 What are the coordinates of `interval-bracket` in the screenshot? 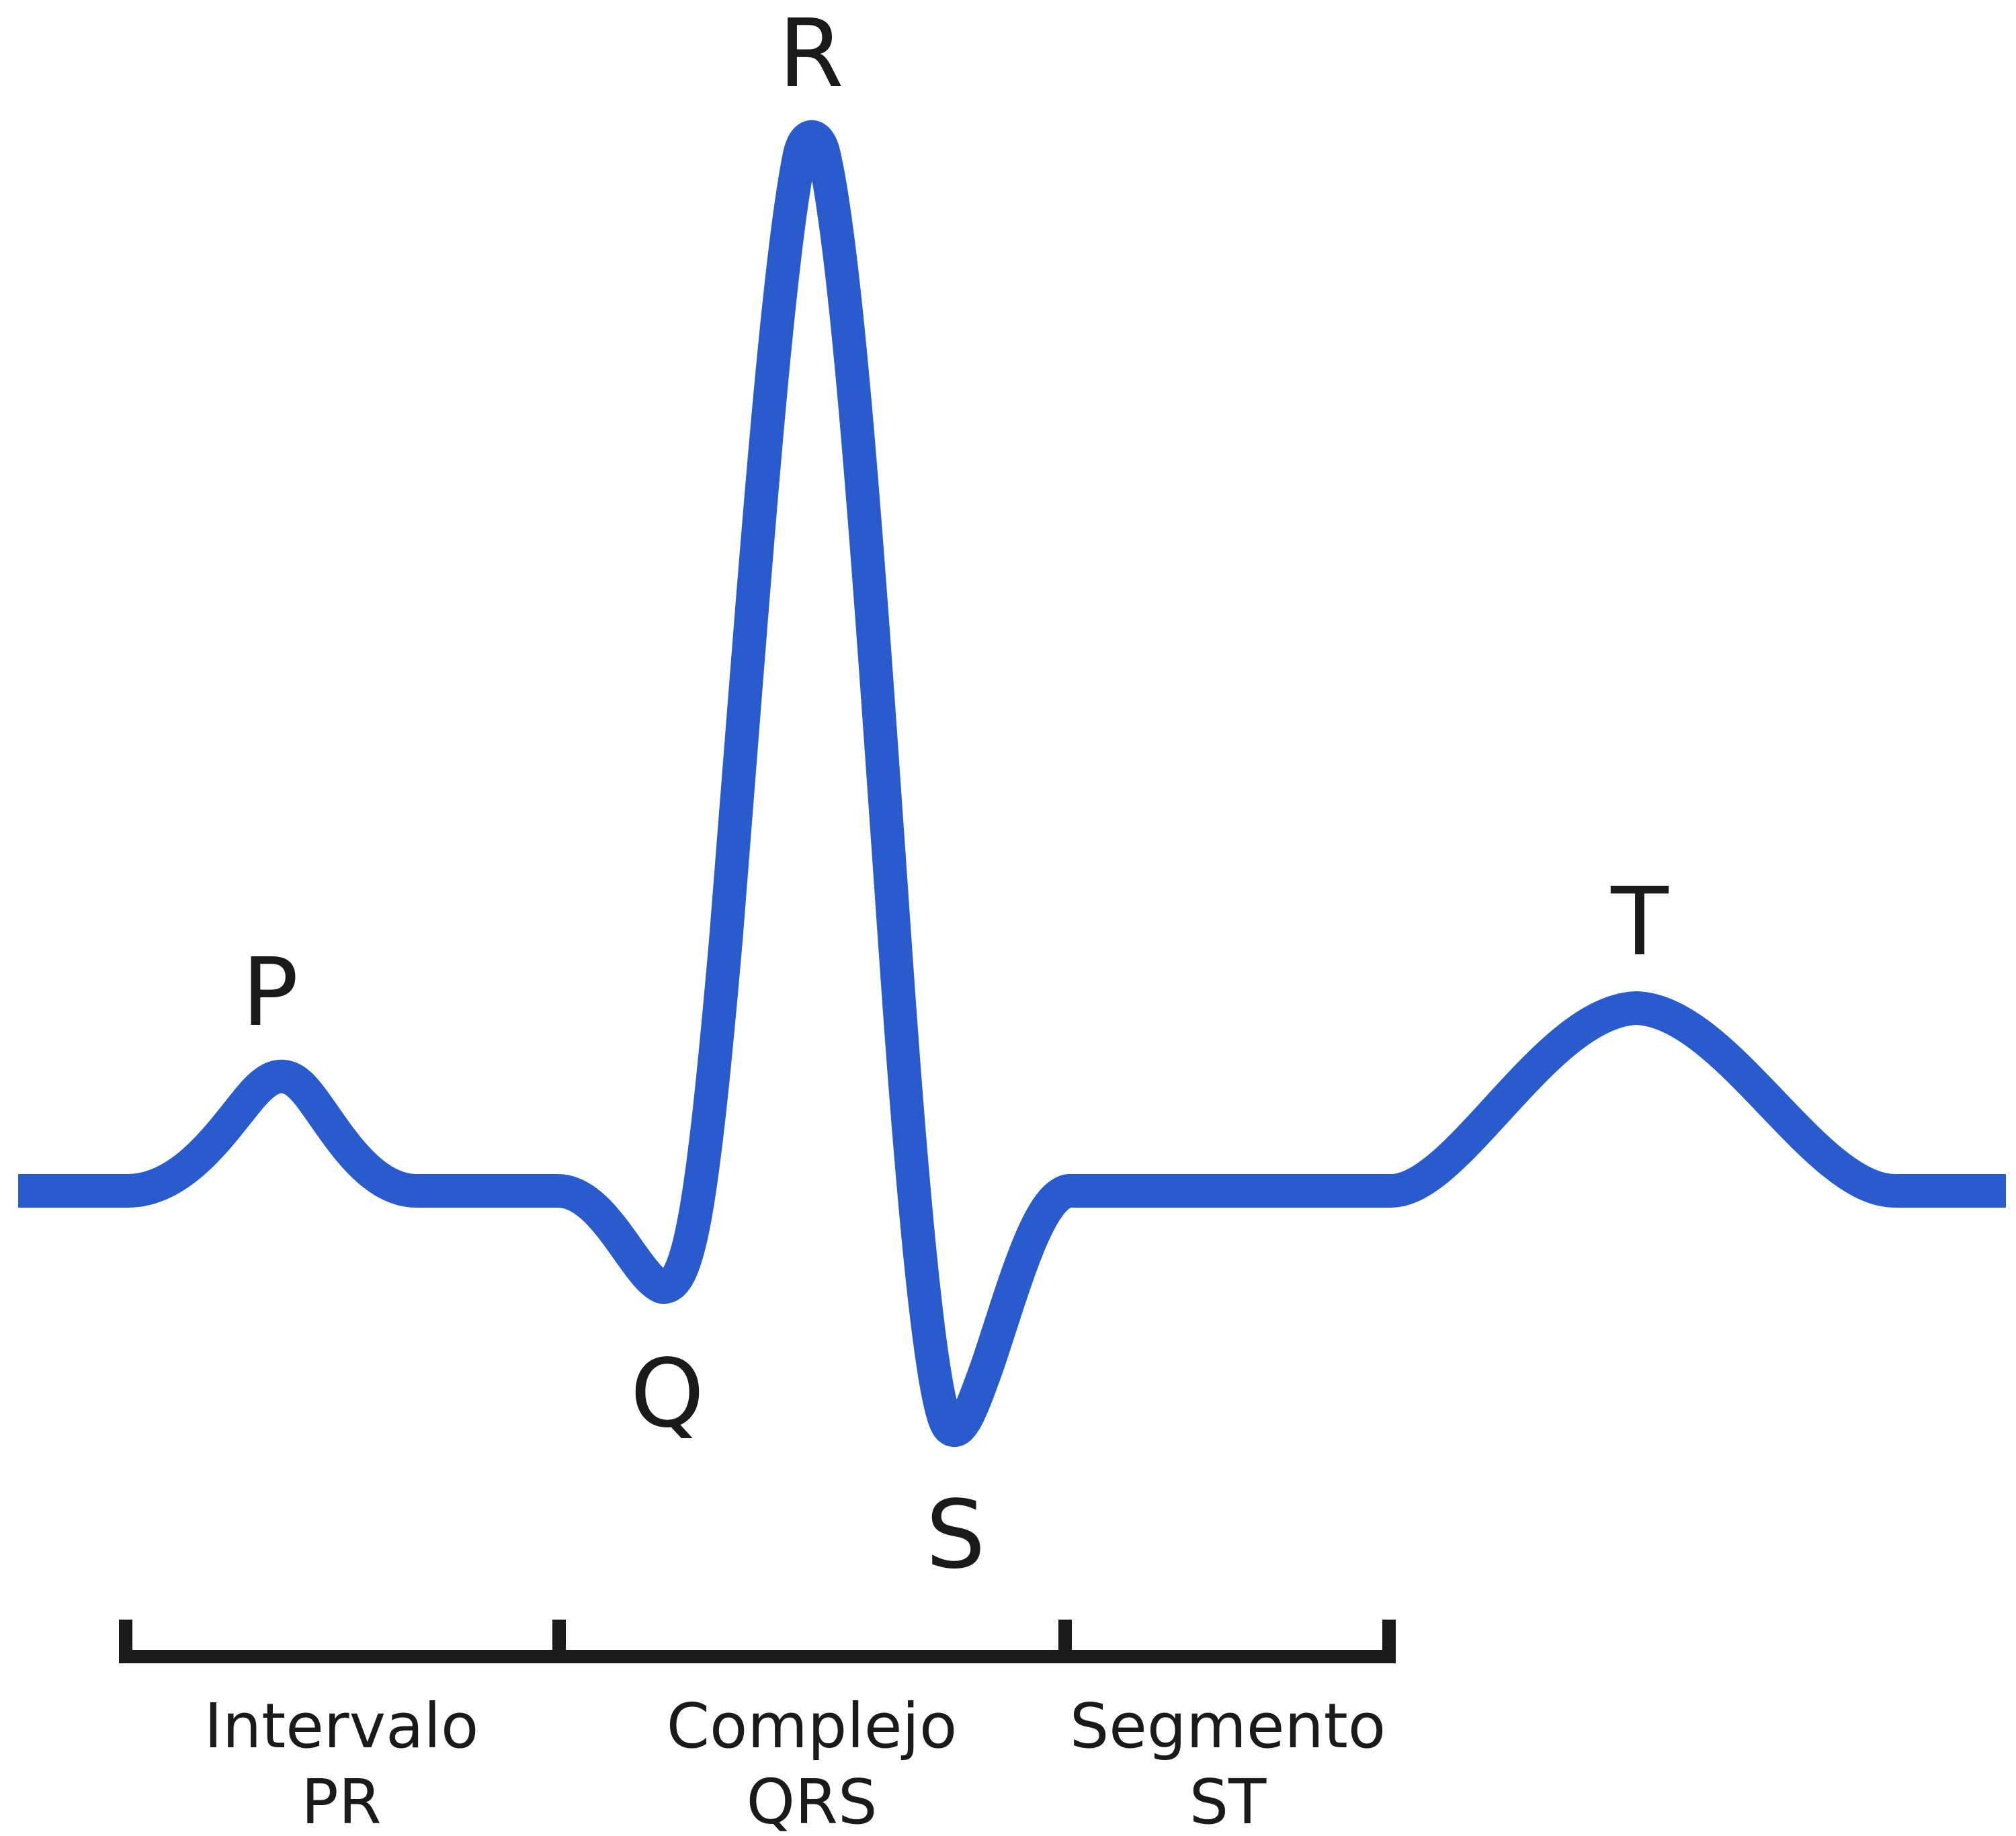 It's located at (758, 1641).